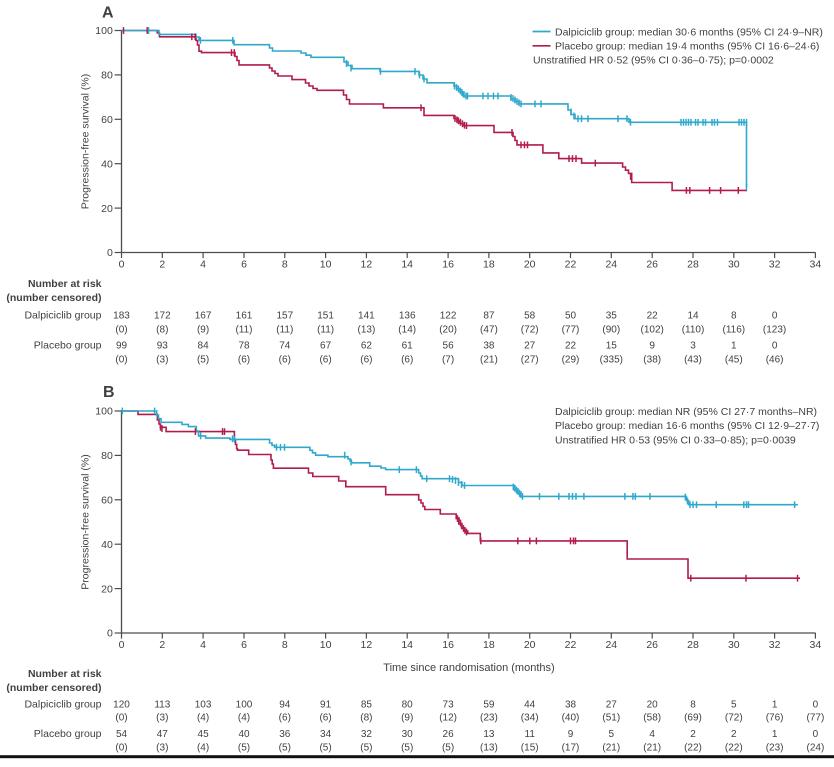 This screenshot has height=767, width=834. Describe the element at coordinates (367, 346) in the screenshot. I see `svg-text: 62` at that location.